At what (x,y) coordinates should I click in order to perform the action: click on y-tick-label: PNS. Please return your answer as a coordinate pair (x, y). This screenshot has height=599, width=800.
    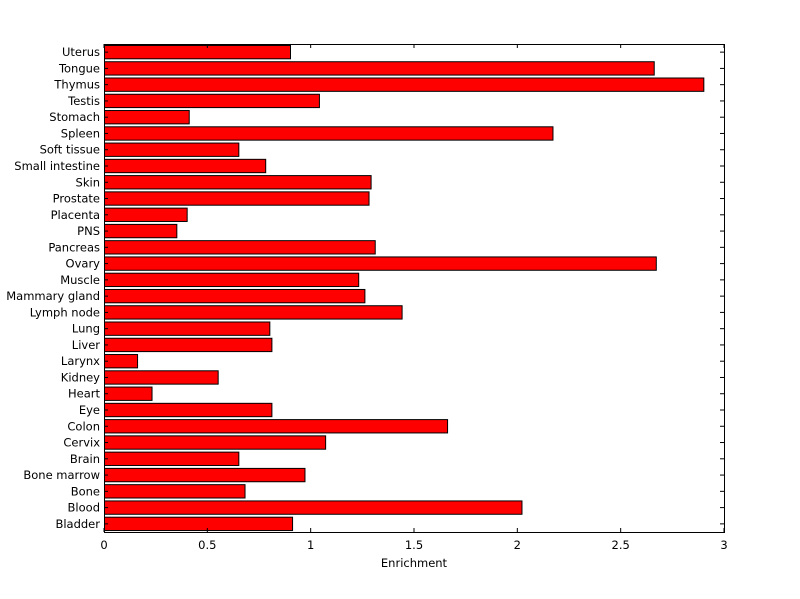
    Looking at the image, I should click on (88, 231).